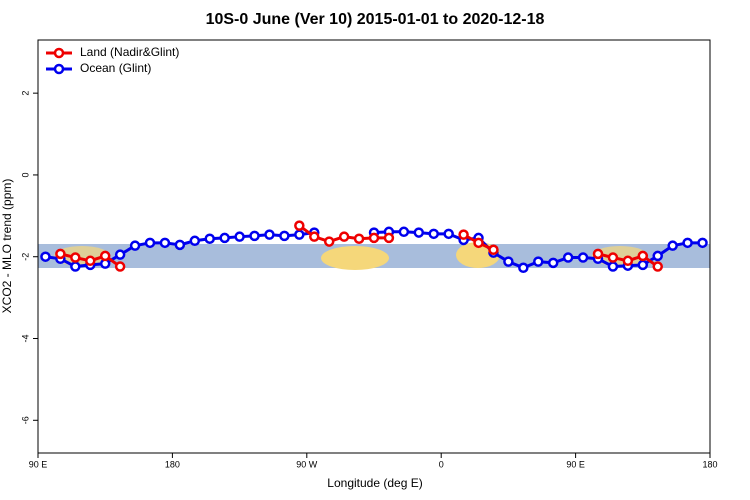  I want to click on legend-label: Ocean (Glint), so click(115, 68).